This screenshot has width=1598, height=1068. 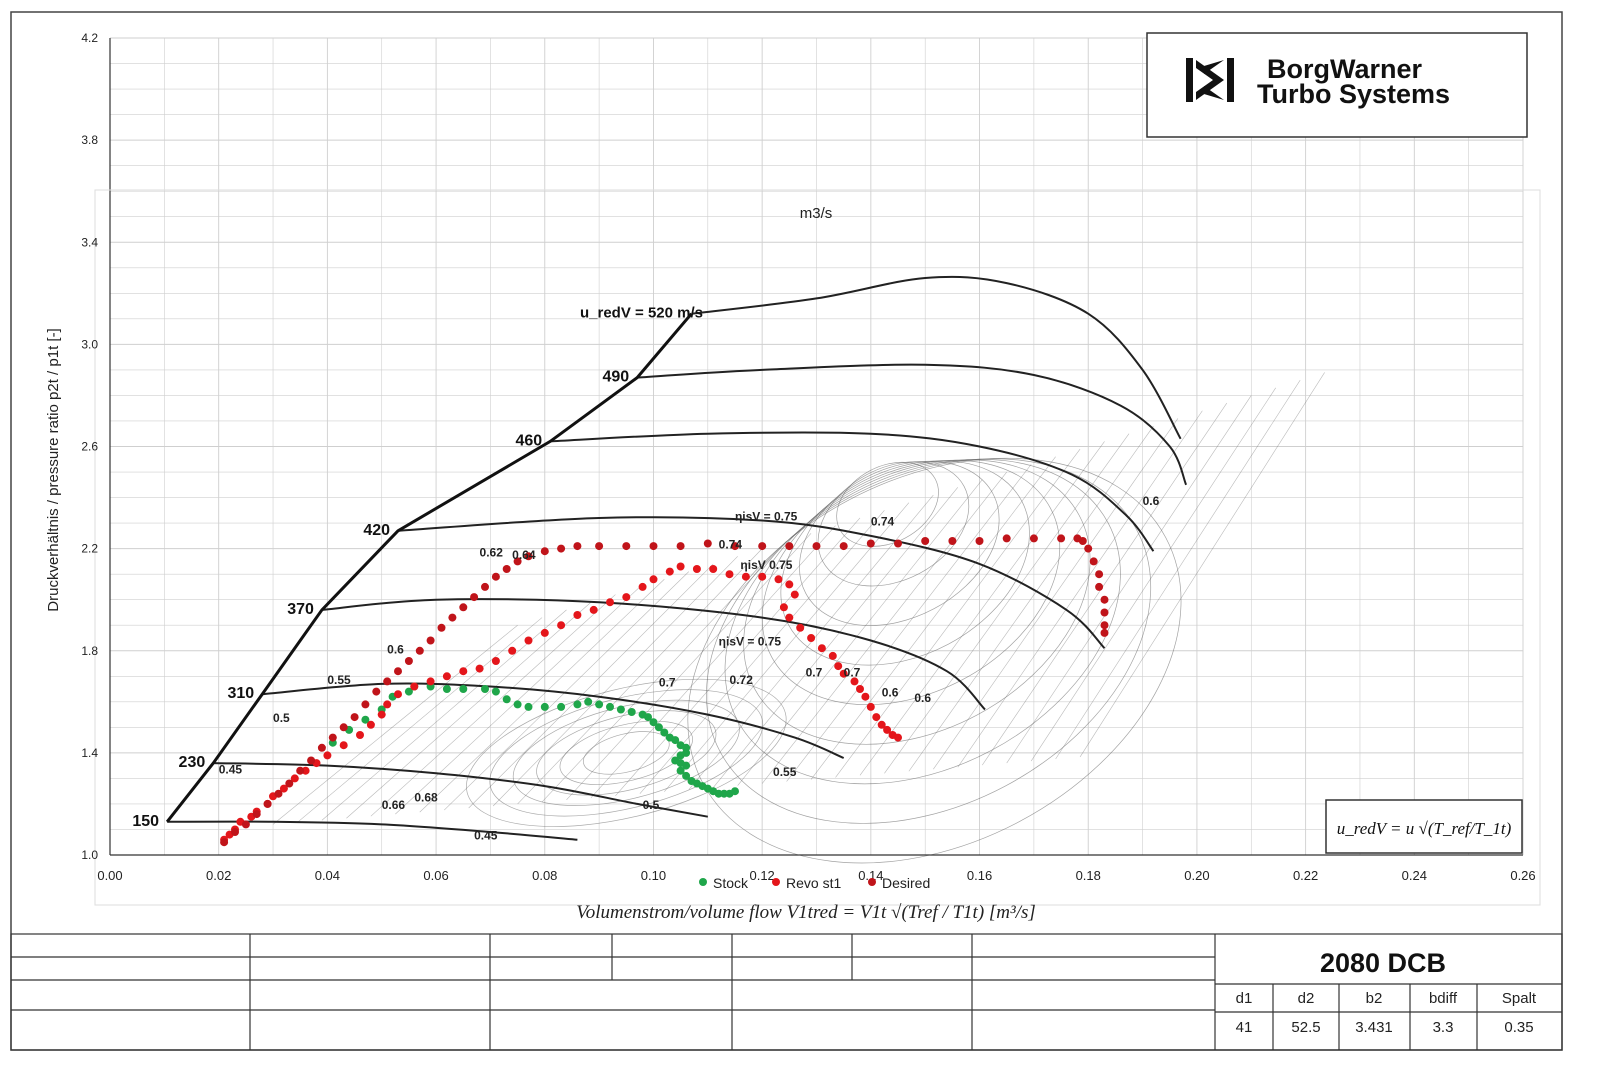 I want to click on borgwarner-mark-icon, so click(x=1210, y=80).